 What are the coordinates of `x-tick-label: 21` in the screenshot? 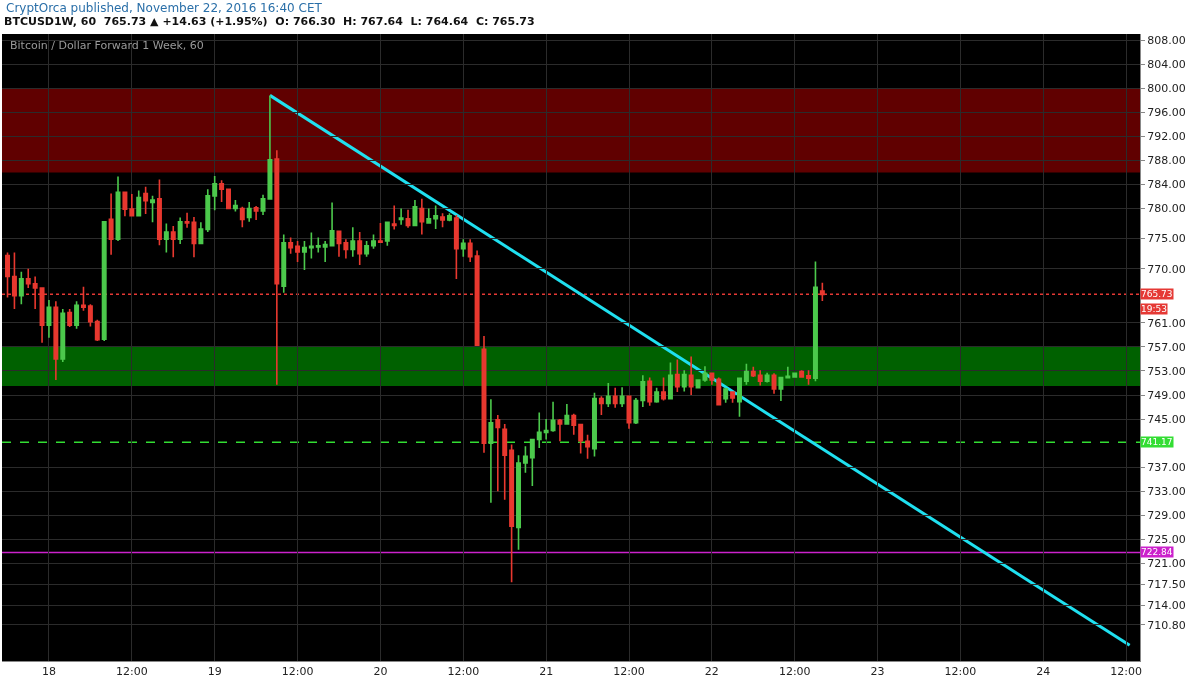 It's located at (546, 672).